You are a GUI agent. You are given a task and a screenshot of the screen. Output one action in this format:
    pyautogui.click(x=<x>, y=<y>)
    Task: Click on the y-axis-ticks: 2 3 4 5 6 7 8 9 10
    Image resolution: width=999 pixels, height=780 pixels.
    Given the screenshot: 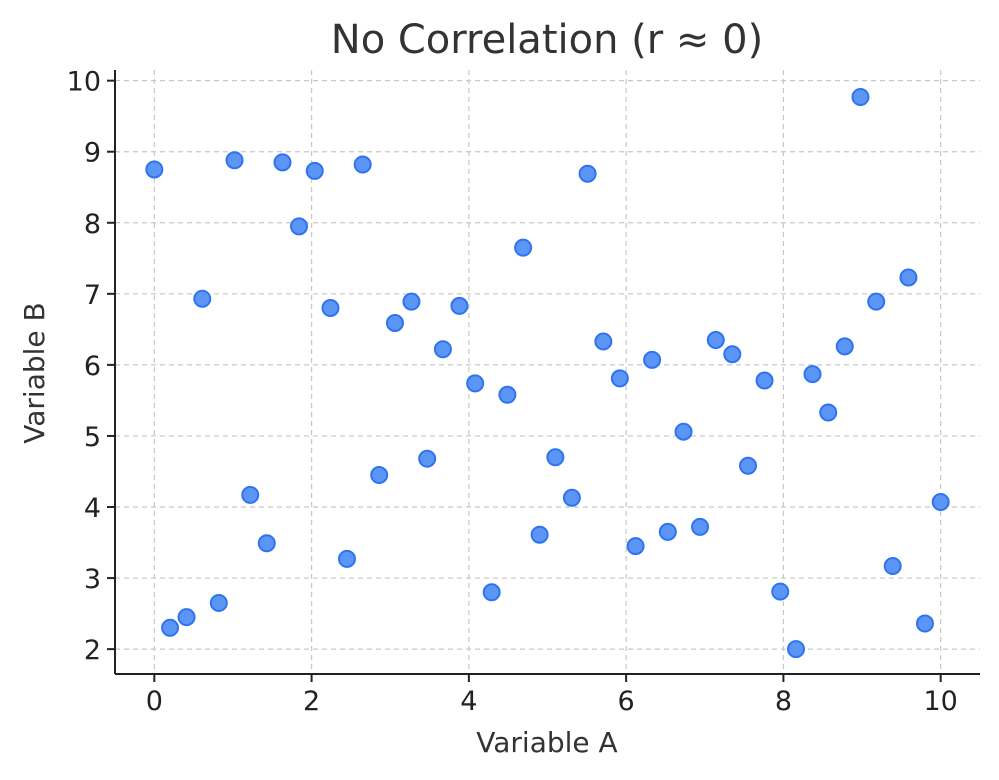 What is the action you would take?
    pyautogui.click(x=91, y=366)
    